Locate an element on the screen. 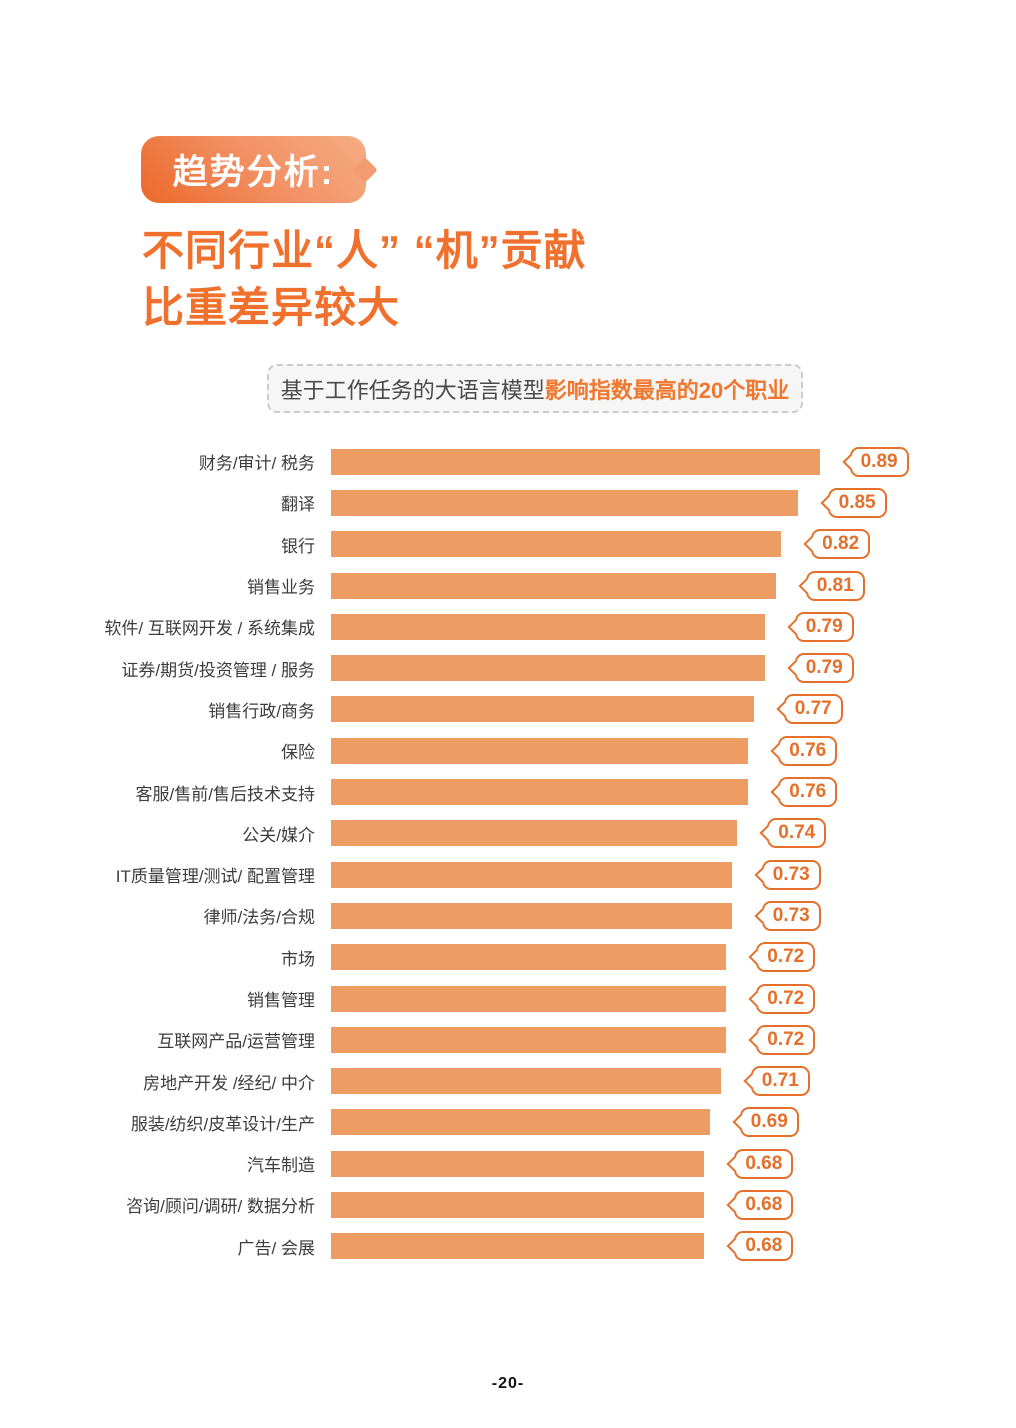 The width and height of the screenshot is (1016, 1428). page-title-line1: 不同行业“人” “机”贡献 is located at coordinates (364, 250).